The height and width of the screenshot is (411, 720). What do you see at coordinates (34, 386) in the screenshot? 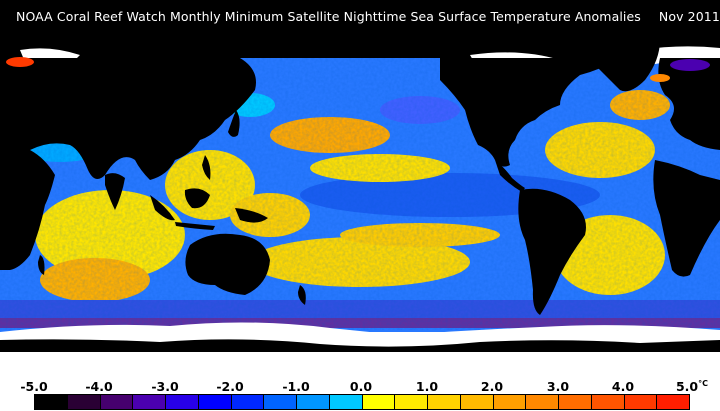
I see `legend-label: -5.0` at bounding box center [34, 386].